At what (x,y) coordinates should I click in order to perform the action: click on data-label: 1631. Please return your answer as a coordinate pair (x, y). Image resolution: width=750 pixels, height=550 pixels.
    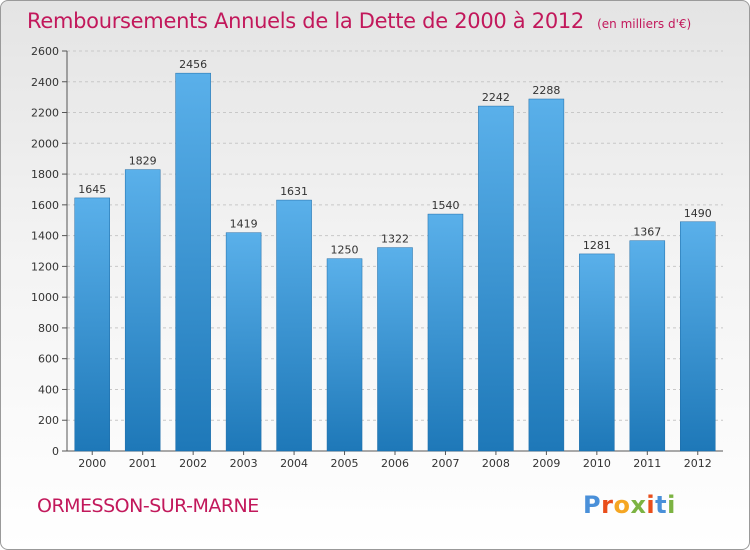
    Looking at the image, I should click on (294, 191).